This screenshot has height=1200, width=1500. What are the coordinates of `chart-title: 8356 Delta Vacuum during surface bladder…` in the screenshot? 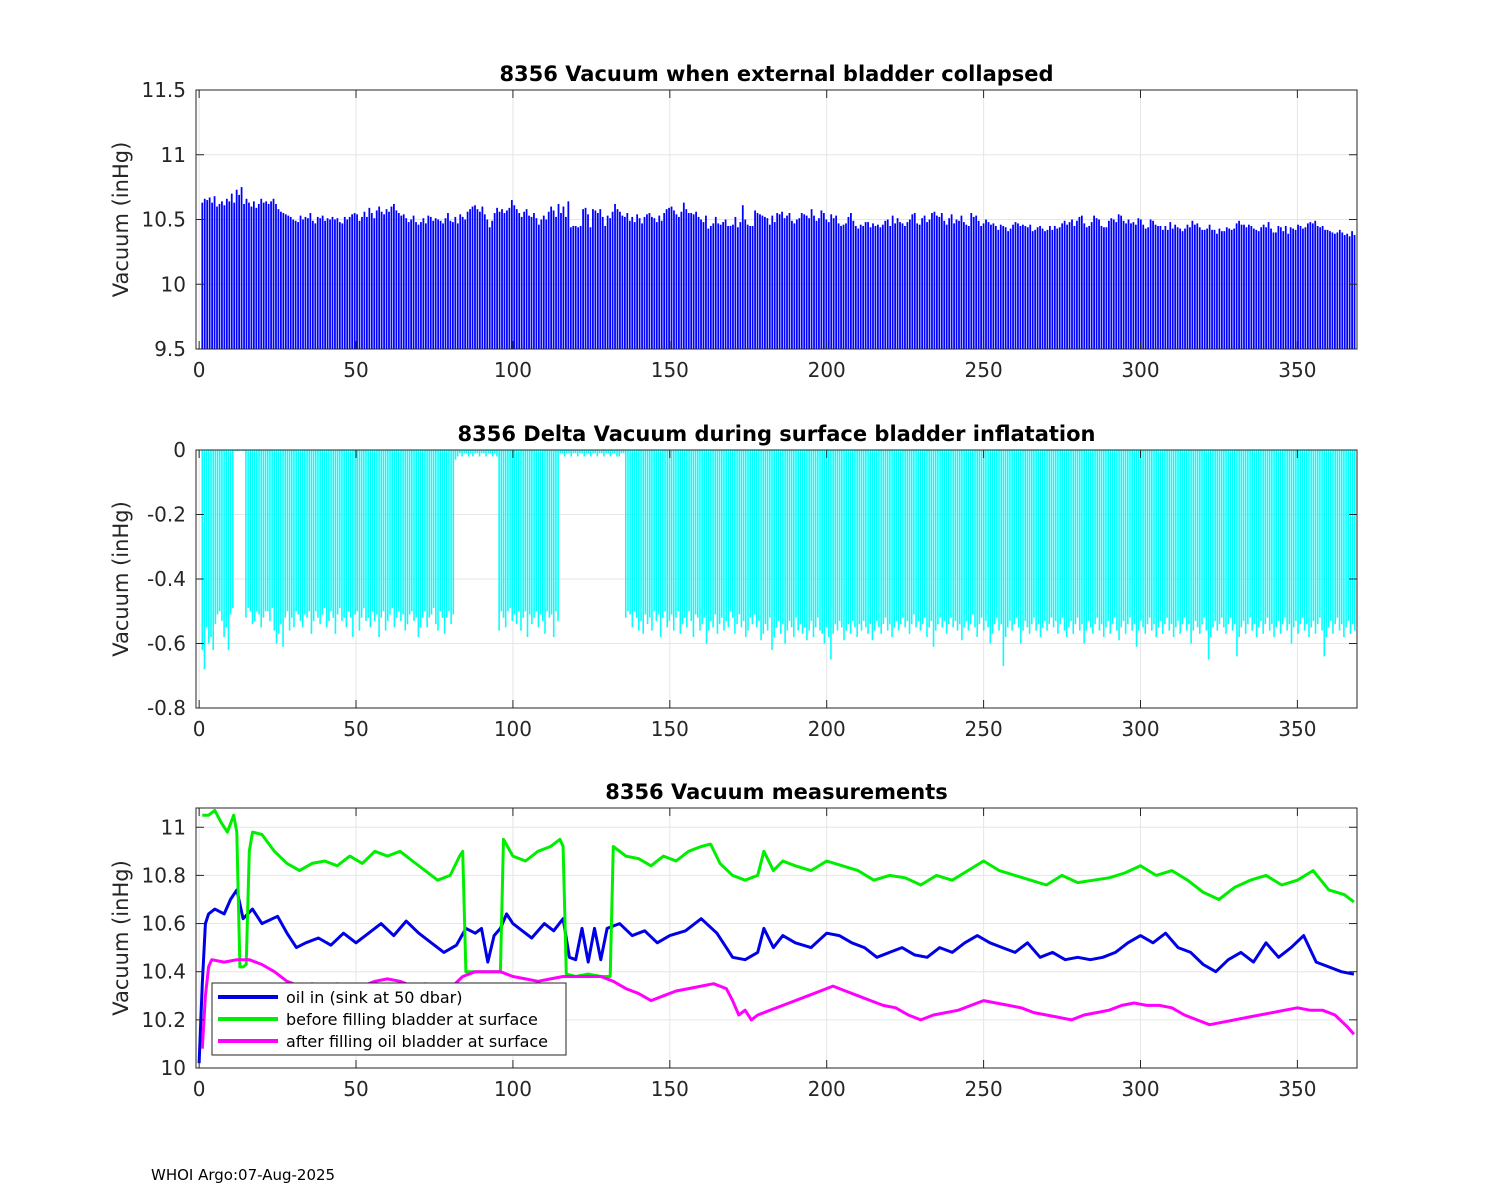 It's located at (777, 434).